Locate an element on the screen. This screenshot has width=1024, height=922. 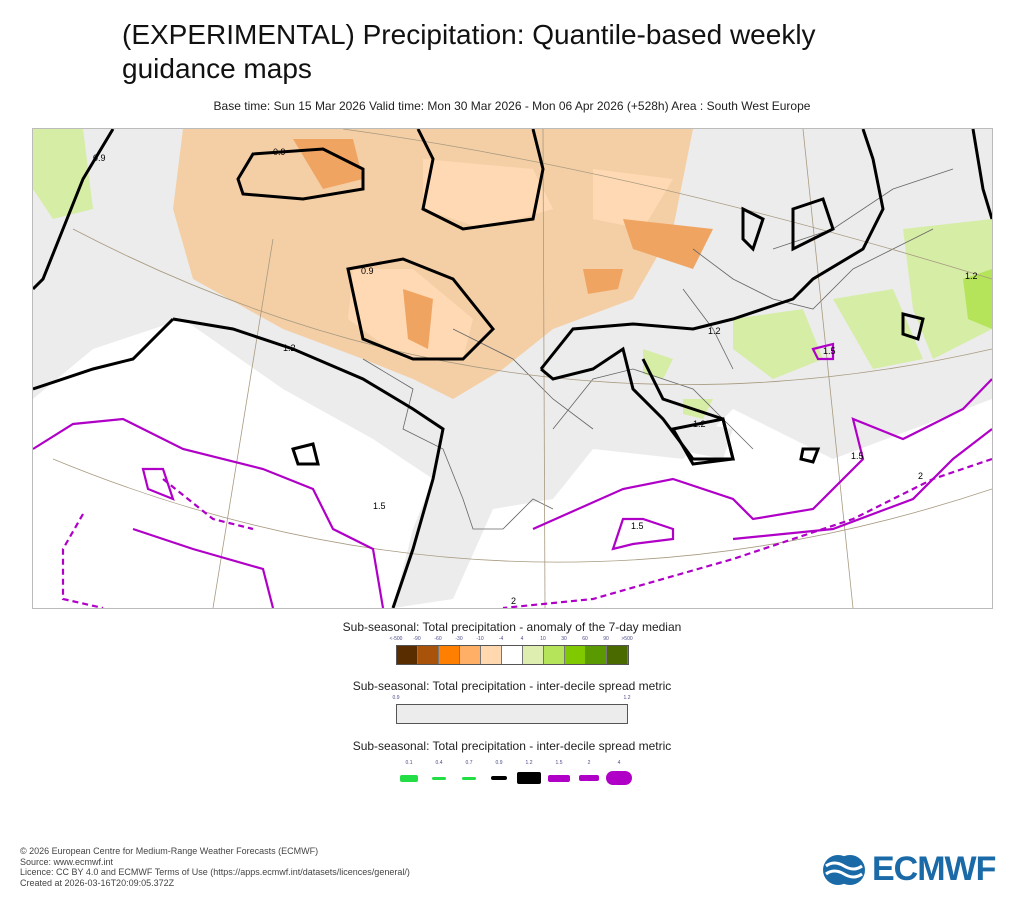
source: Source: www.ecmwf.int is located at coordinates (67, 861).